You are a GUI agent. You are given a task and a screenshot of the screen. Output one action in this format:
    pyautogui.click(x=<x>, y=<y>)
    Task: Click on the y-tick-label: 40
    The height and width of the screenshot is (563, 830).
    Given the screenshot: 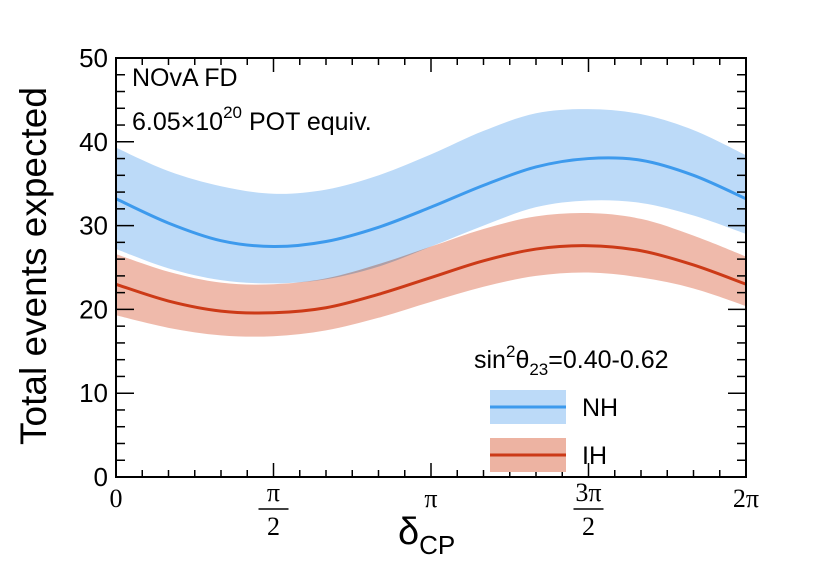 What is the action you would take?
    pyautogui.click(x=93, y=142)
    